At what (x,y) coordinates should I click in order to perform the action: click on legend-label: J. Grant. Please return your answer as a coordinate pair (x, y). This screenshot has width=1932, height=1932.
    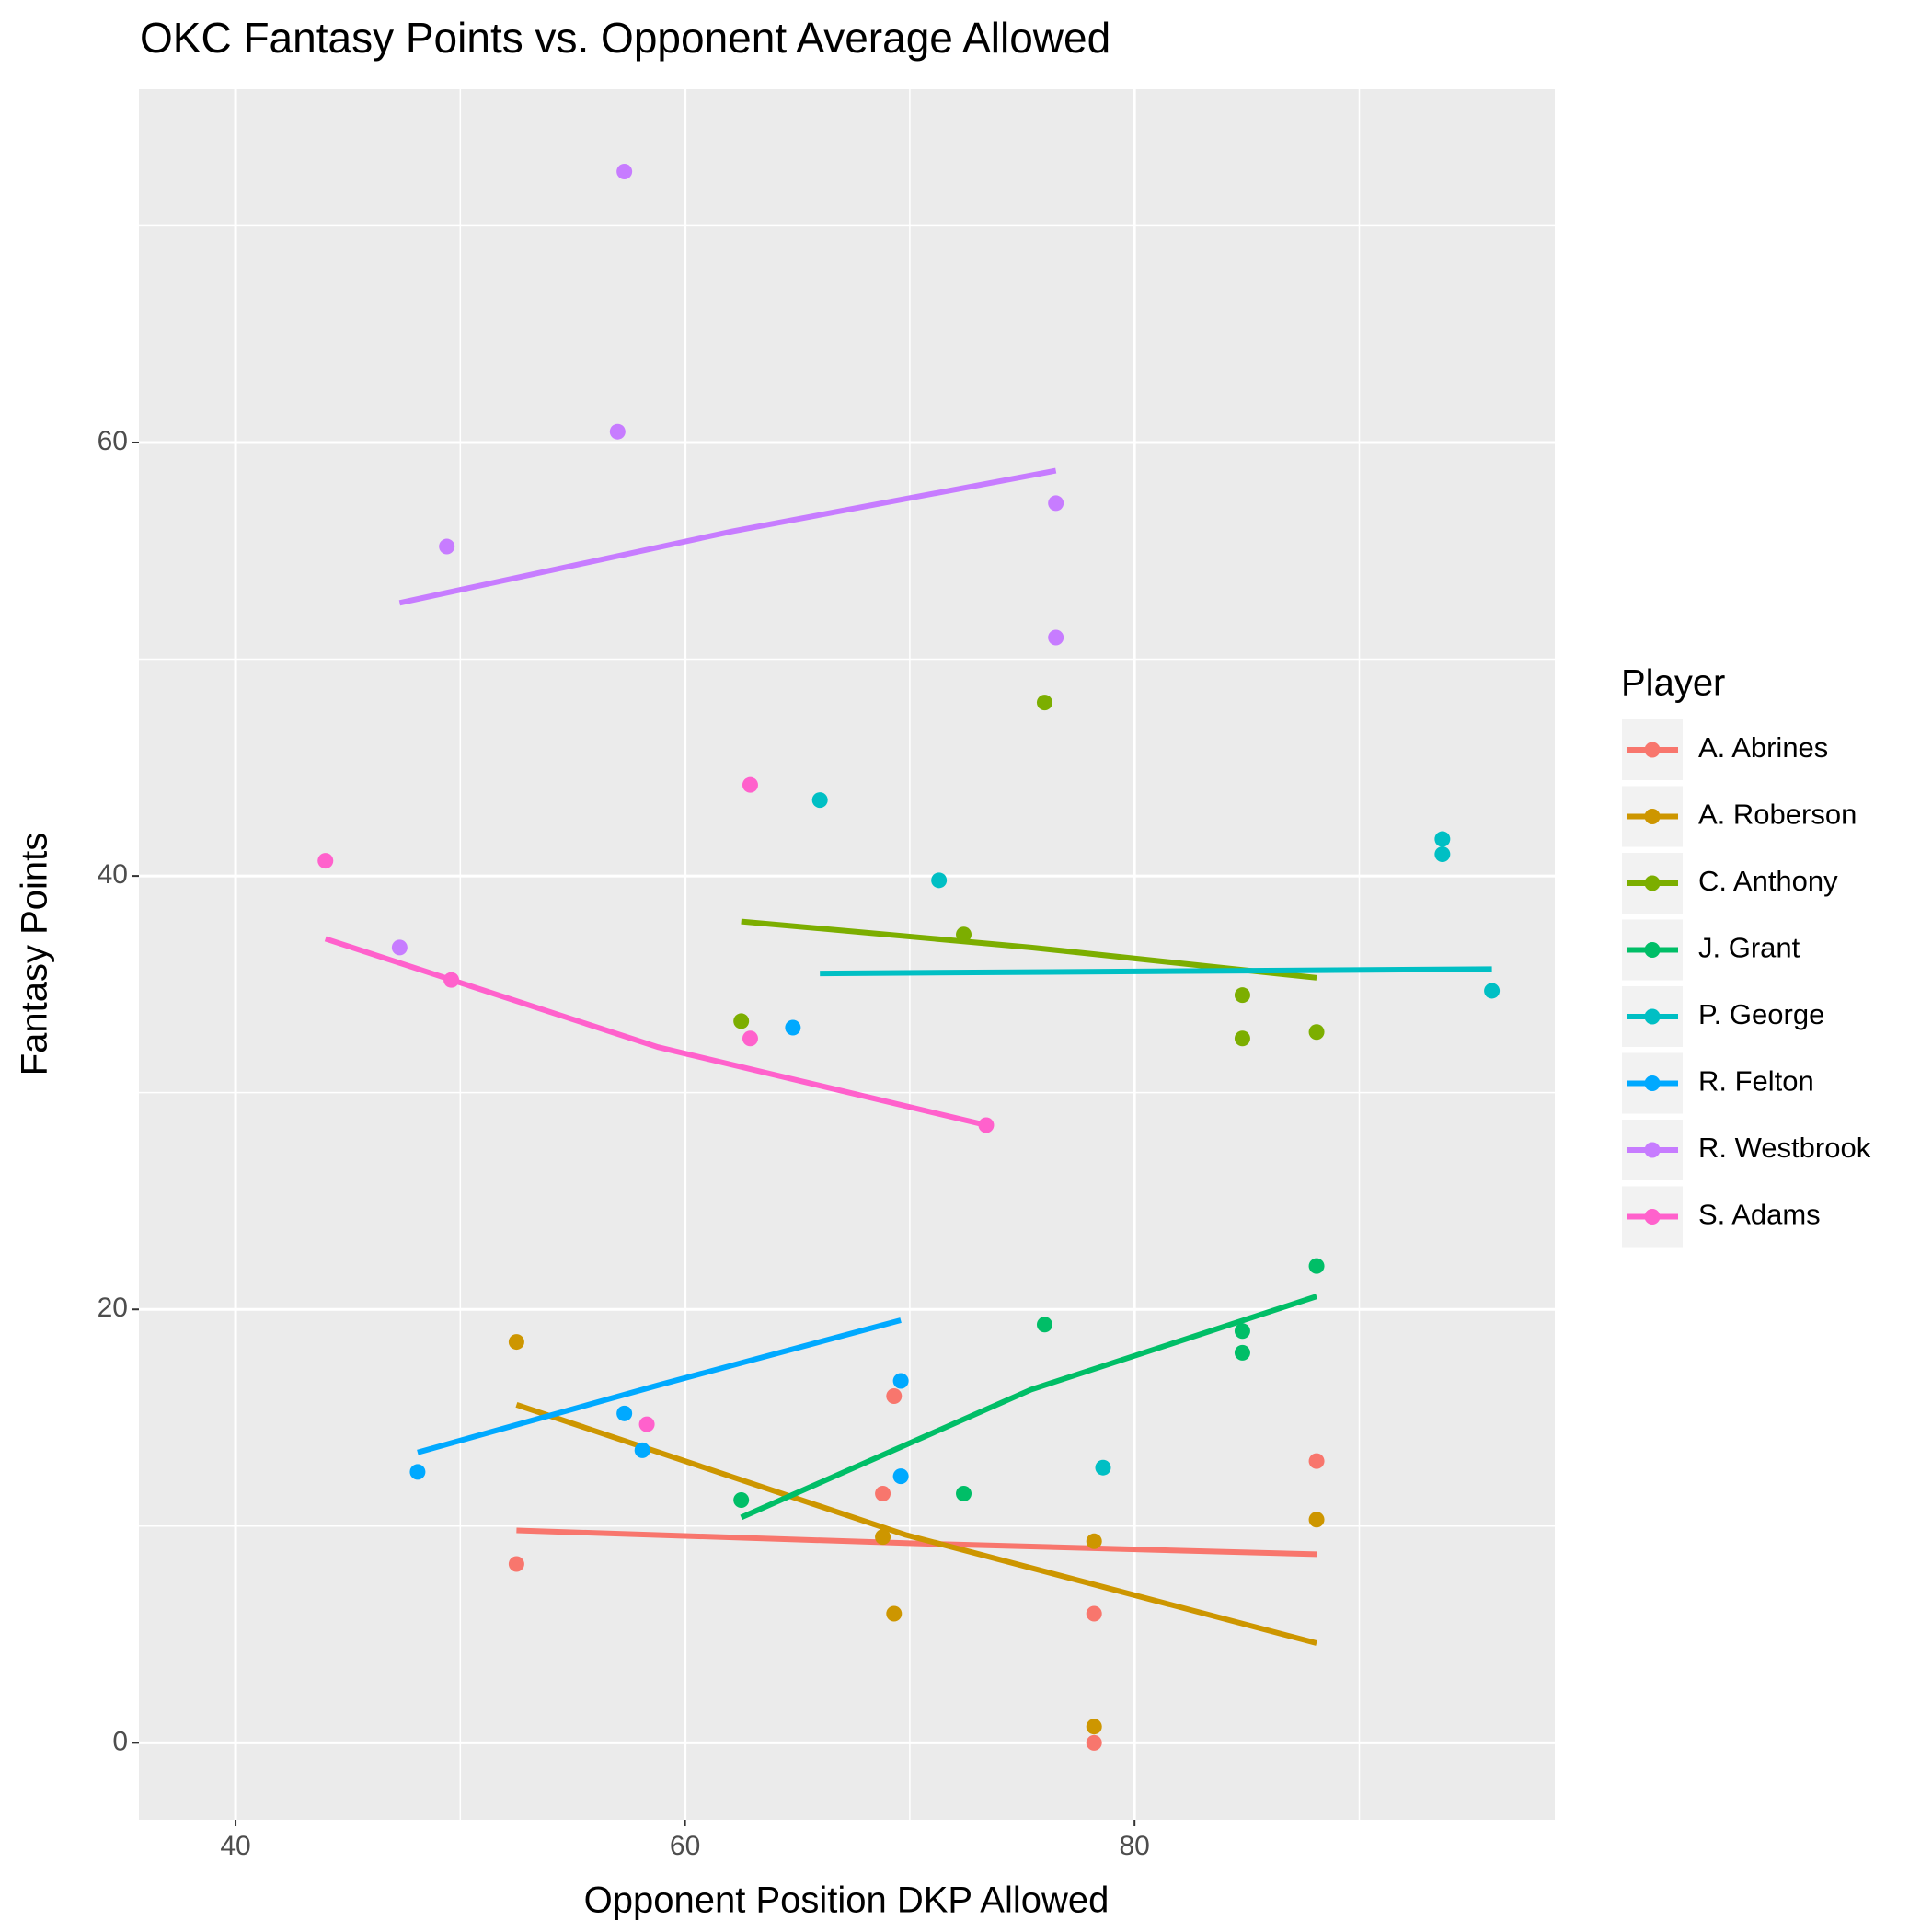
    Looking at the image, I should click on (1749, 948).